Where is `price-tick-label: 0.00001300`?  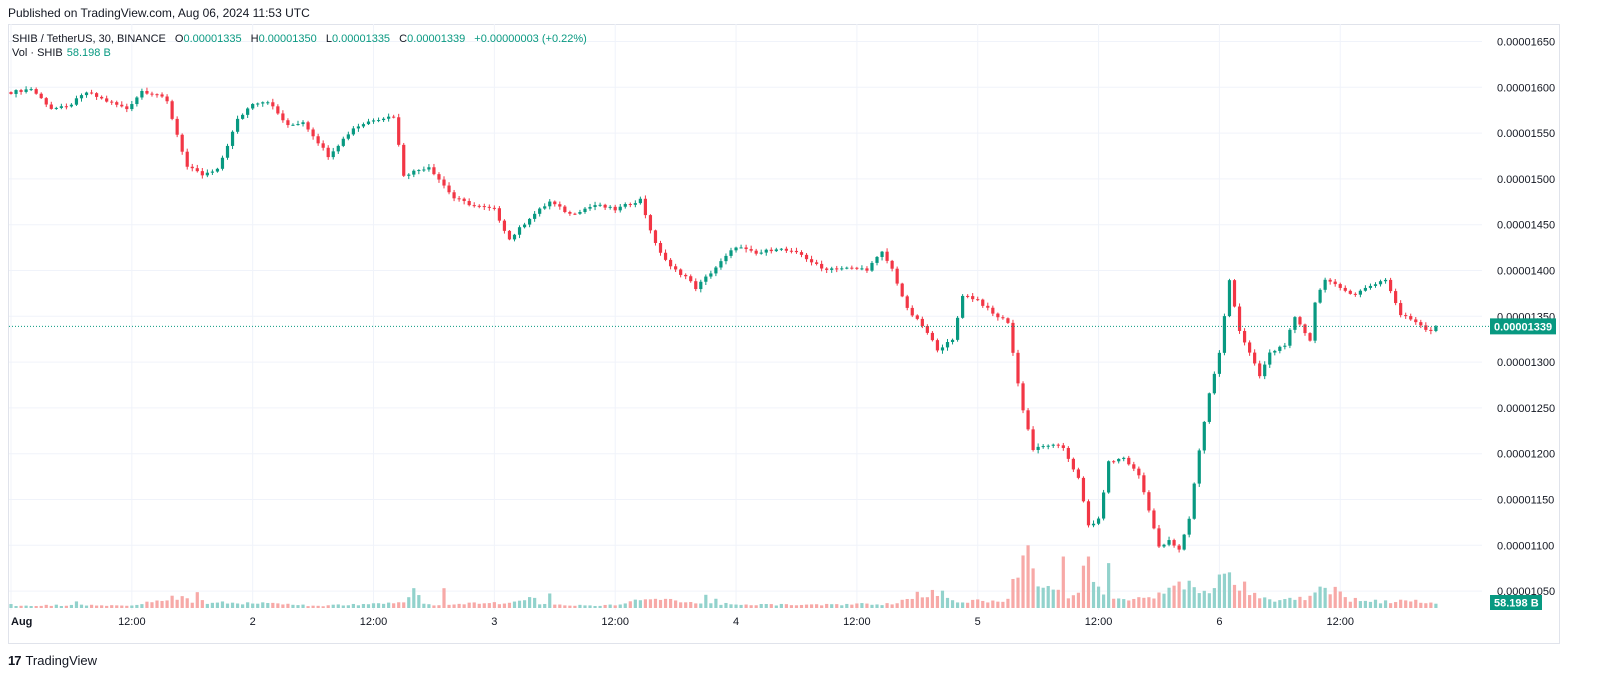 price-tick-label: 0.00001300 is located at coordinates (1526, 363).